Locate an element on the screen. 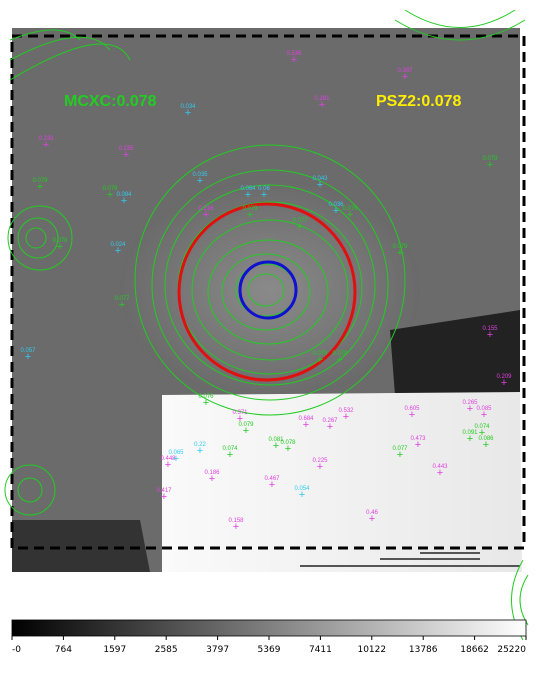 This screenshot has width=541, height=673. magenta-redshift-label: 0.233 is located at coordinates (46, 139).